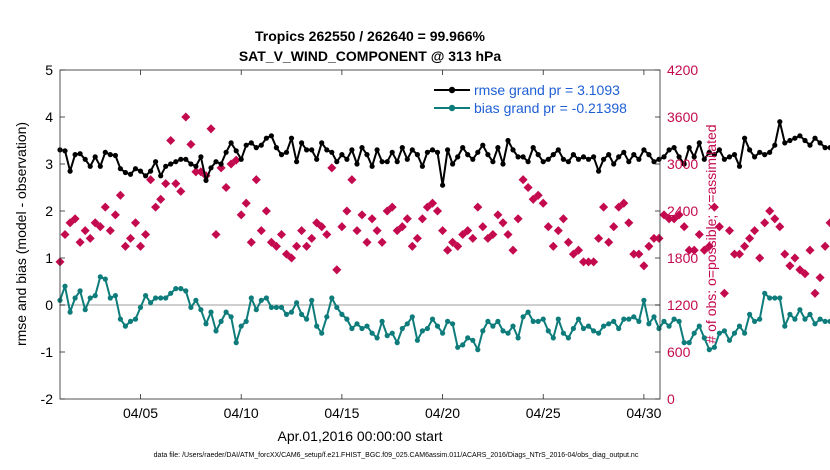 This screenshot has width=830, height=470. I want to click on y-tick-label: 1, so click(49, 258).